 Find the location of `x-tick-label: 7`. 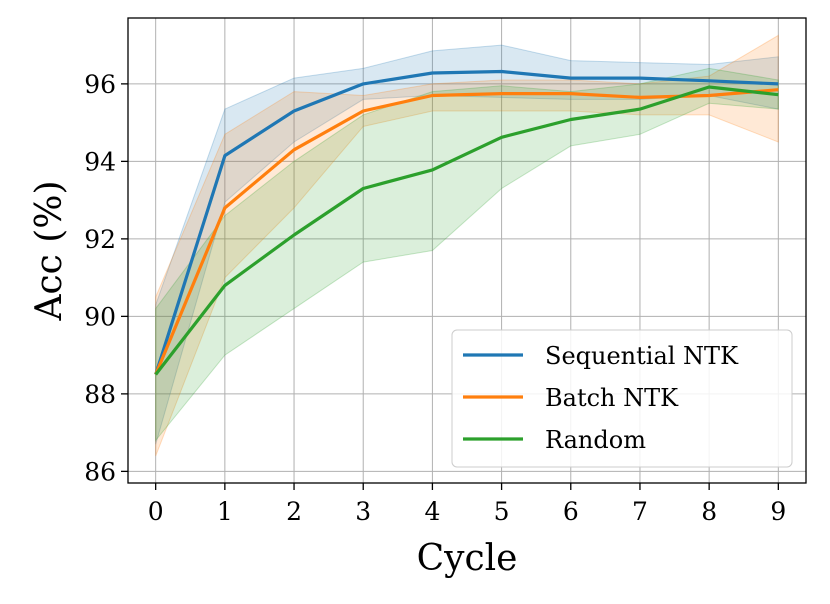

x-tick-label: 7 is located at coordinates (640, 511).